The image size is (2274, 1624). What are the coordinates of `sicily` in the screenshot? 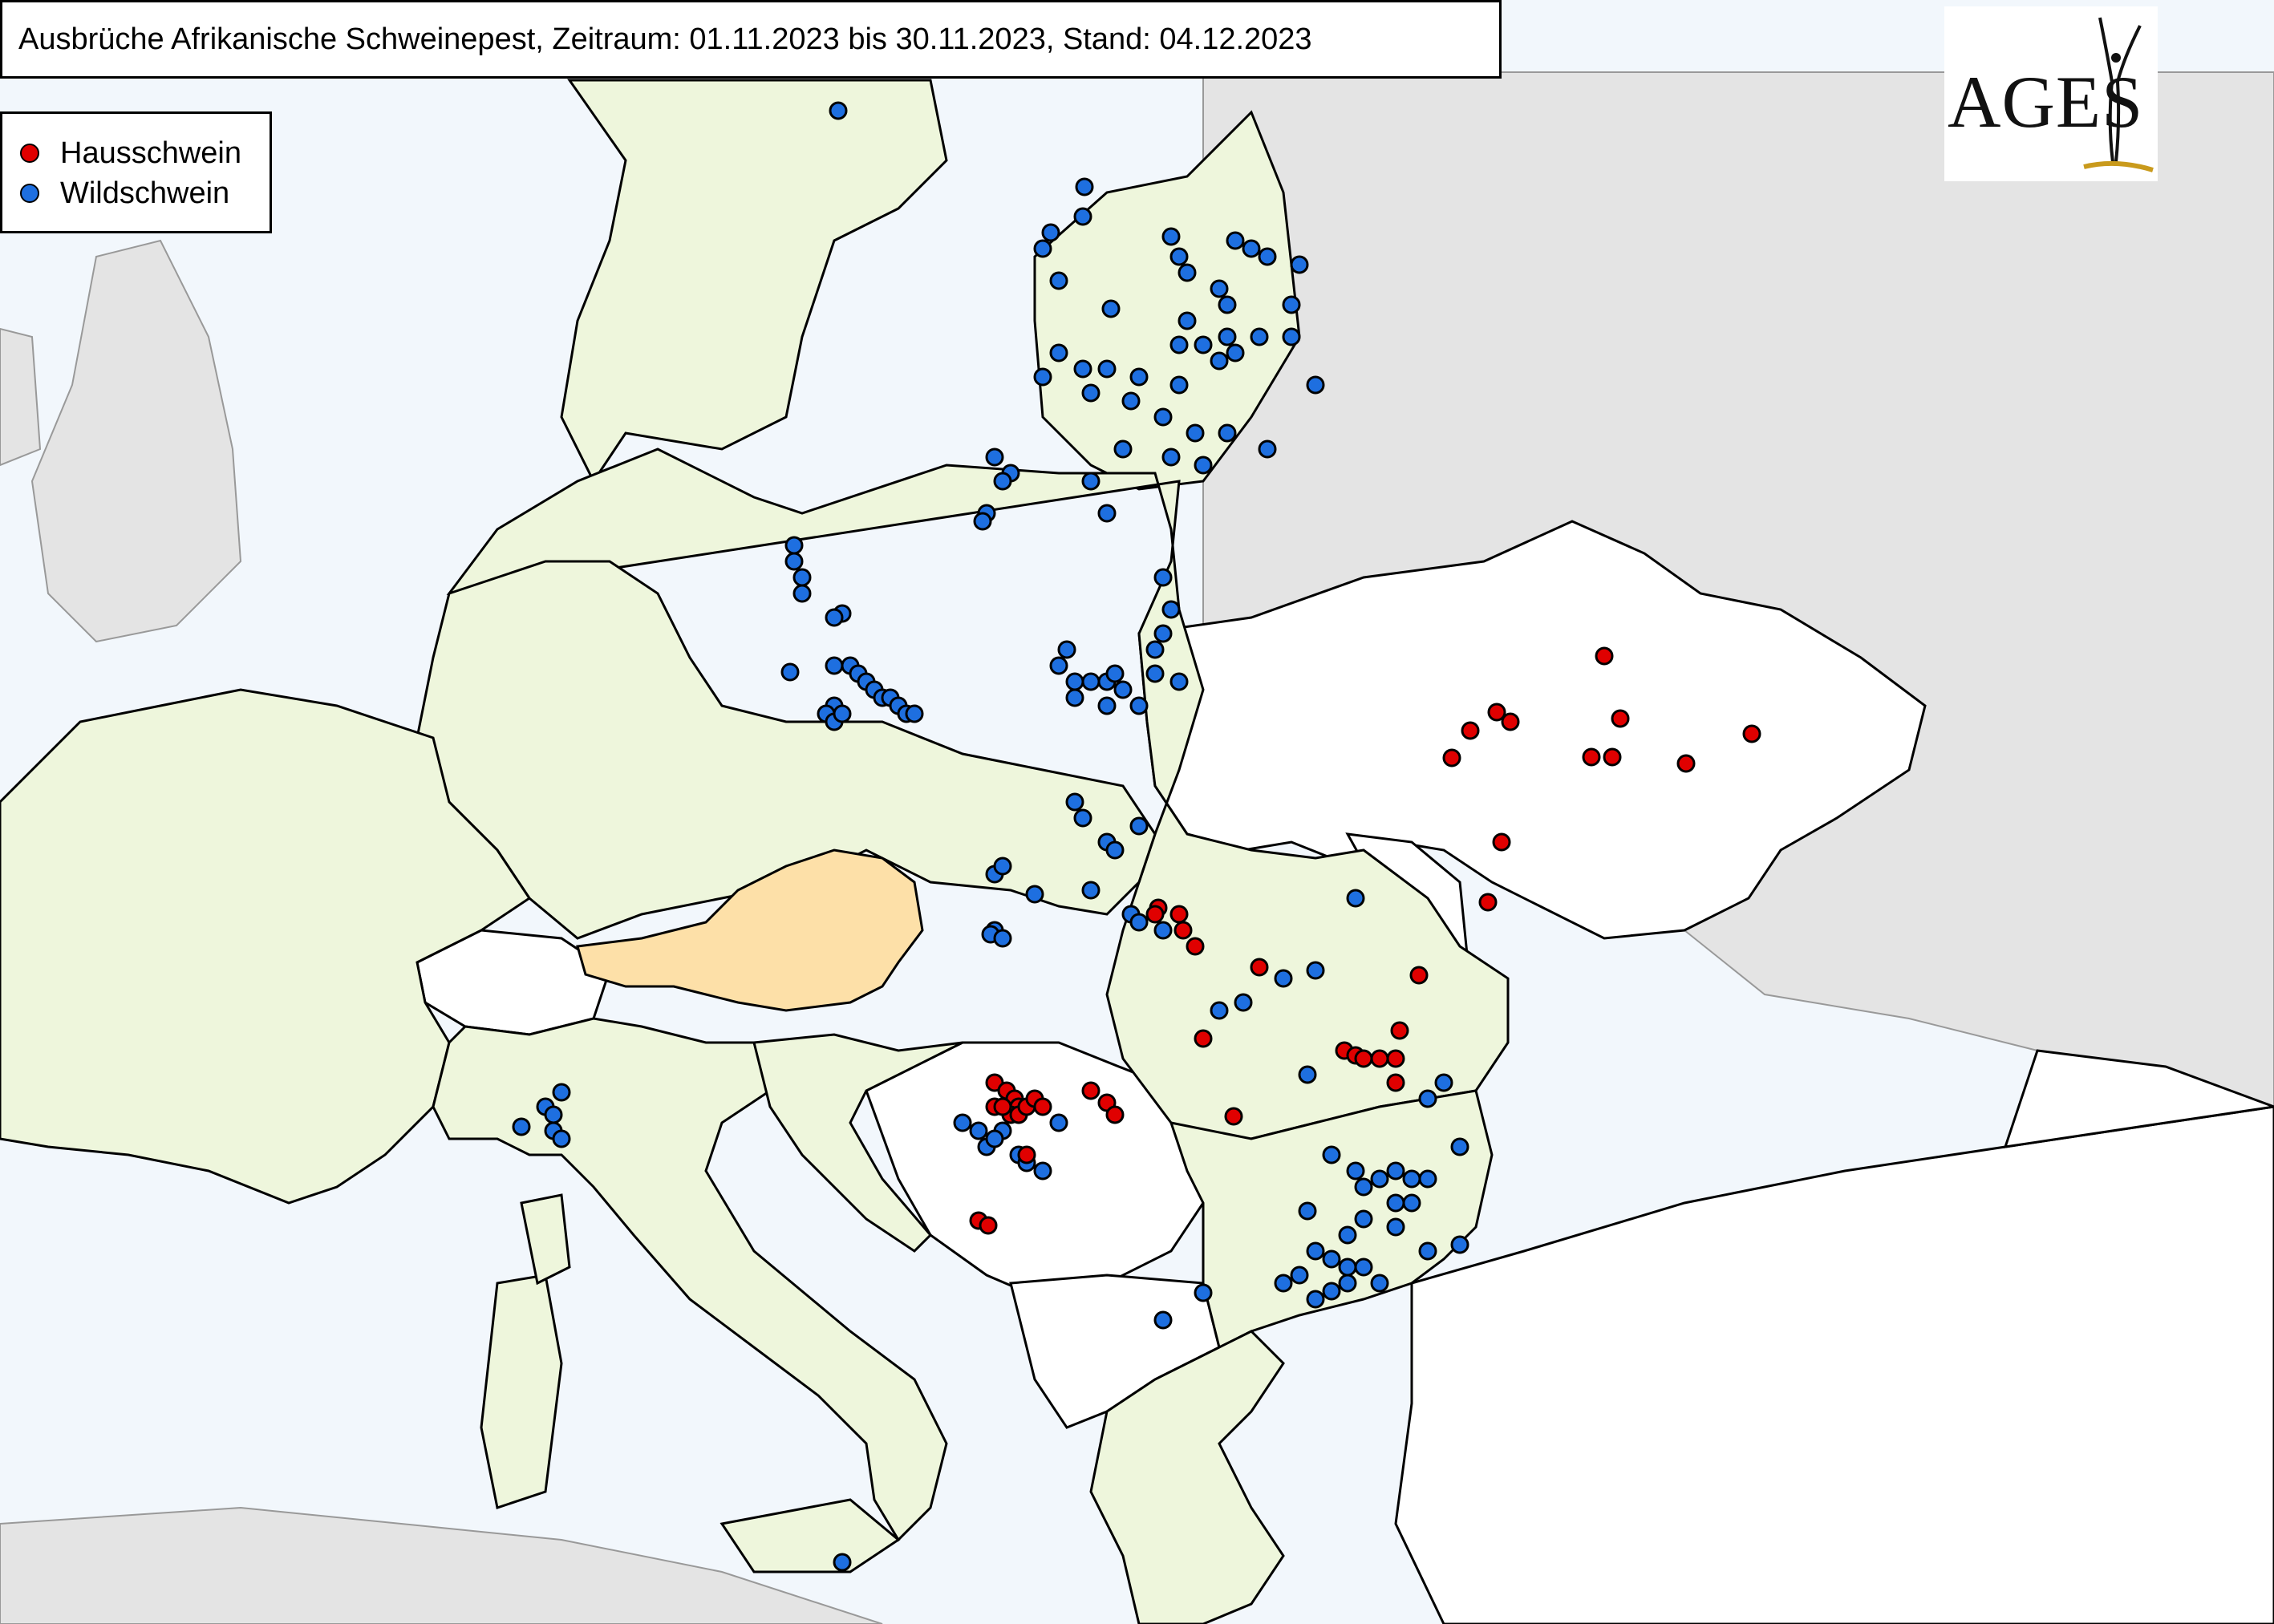 It's located at (810, 1535).